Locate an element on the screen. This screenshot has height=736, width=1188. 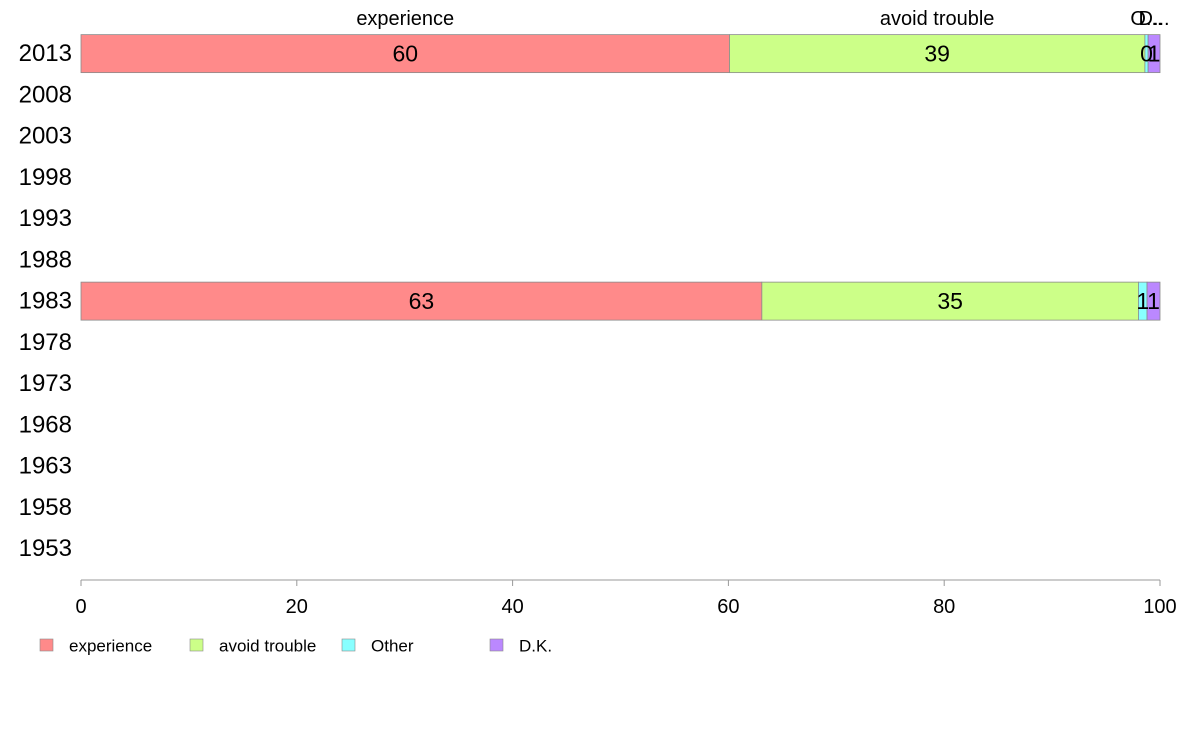
x-tick-label: 20 is located at coordinates (297, 607).